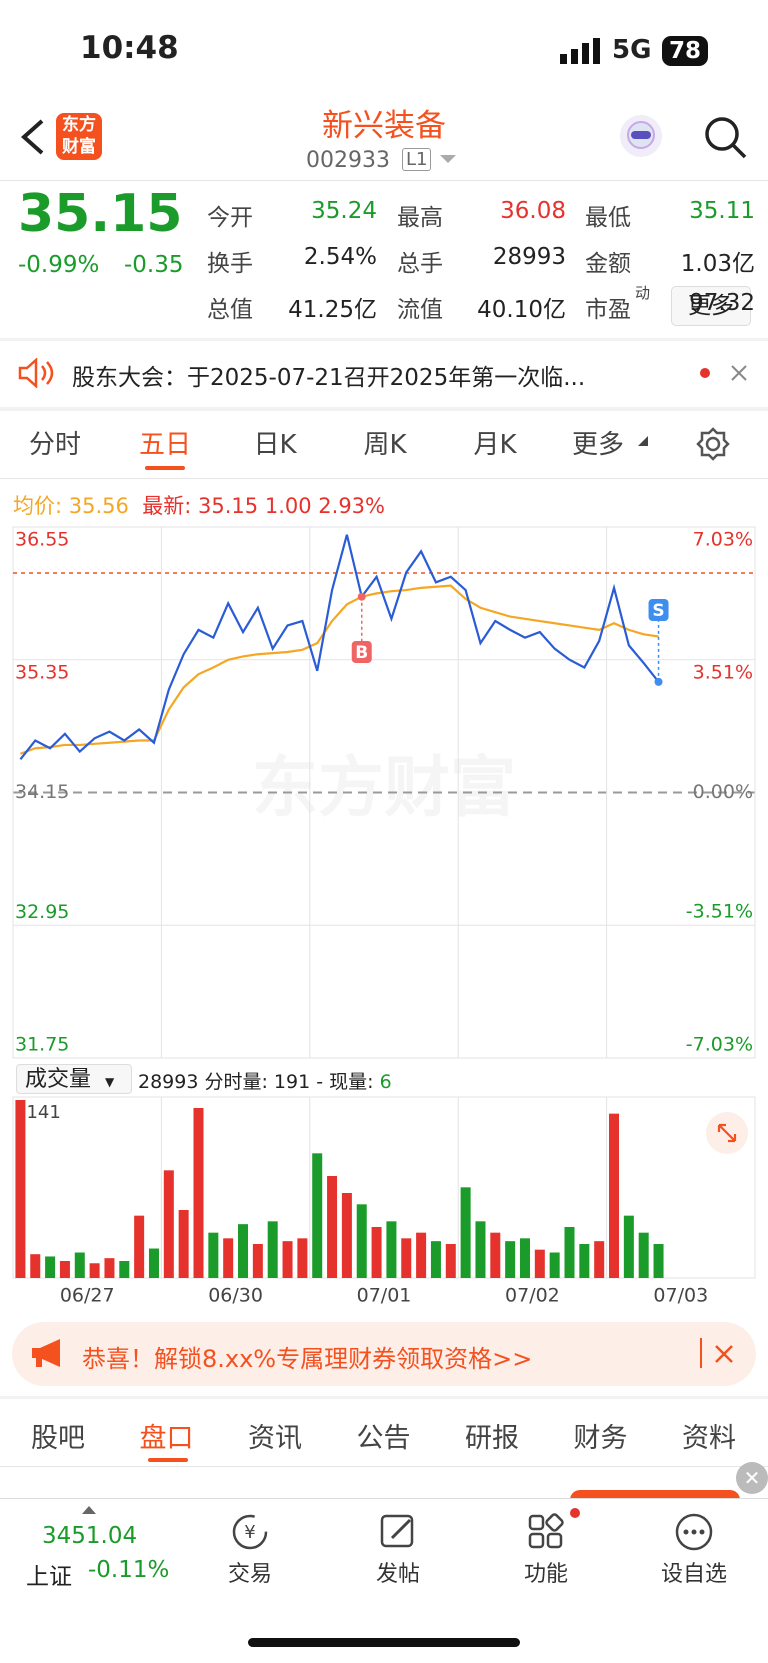  What do you see at coordinates (249, 1574) in the screenshot?
I see `nav-item: 交易` at bounding box center [249, 1574].